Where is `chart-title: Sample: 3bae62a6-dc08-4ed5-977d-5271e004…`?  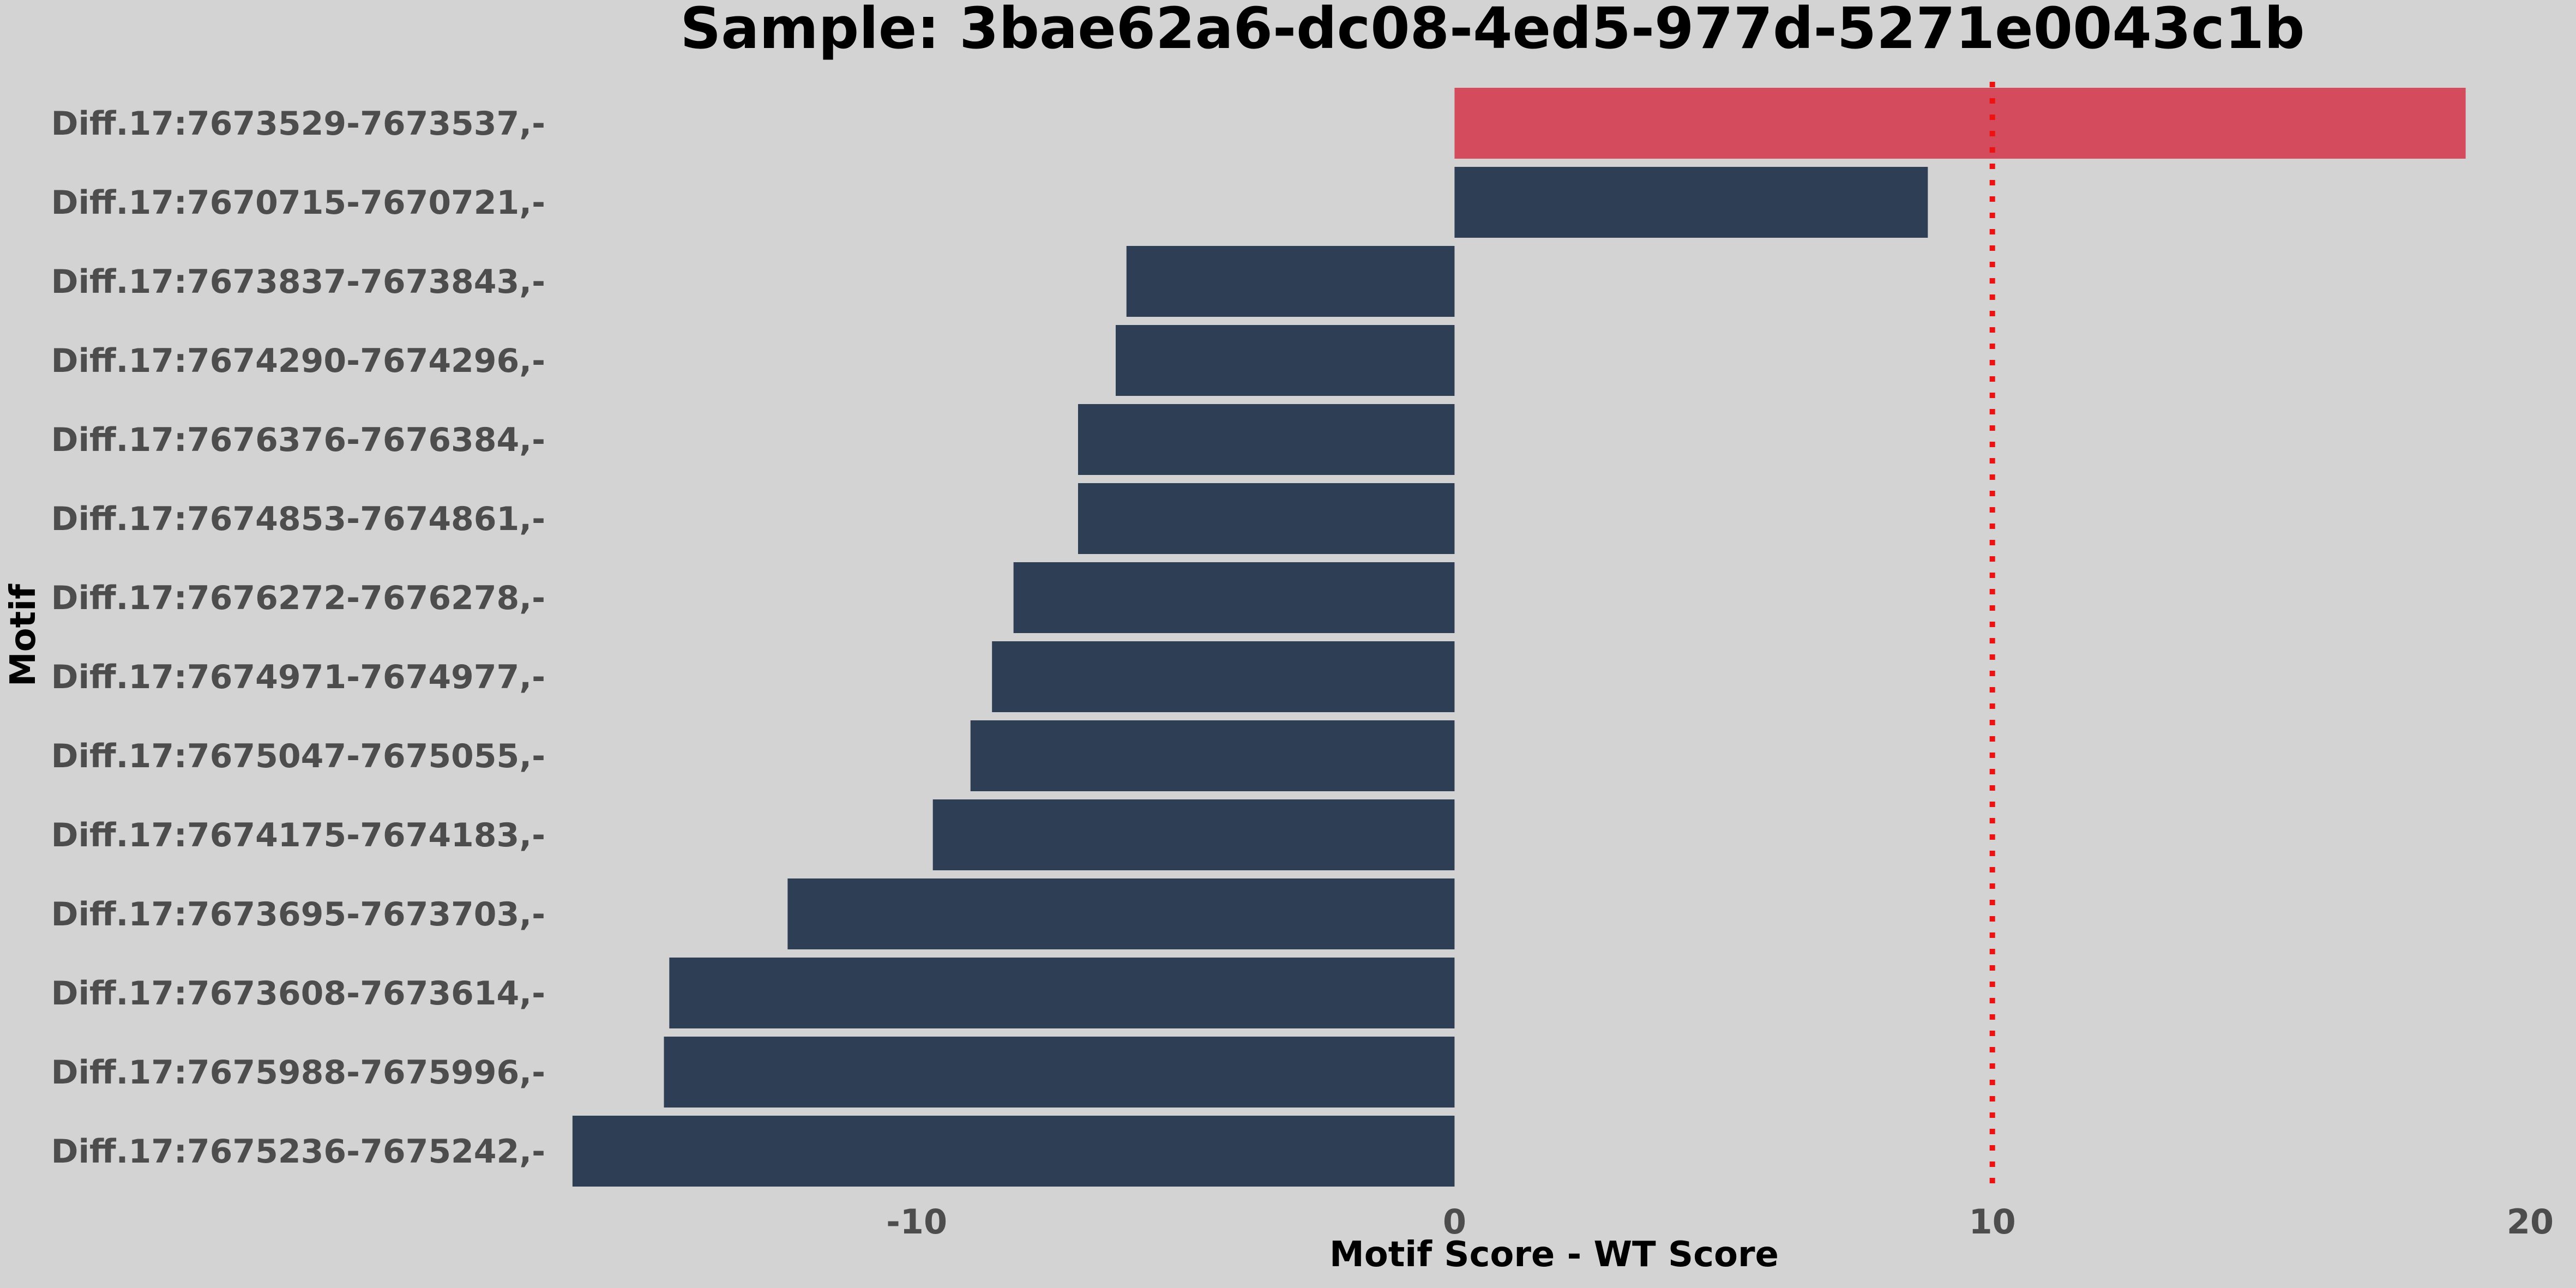
chart-title: Sample: 3bae62a6-dc08-4ed5-977d-5271e004… is located at coordinates (1492, 31).